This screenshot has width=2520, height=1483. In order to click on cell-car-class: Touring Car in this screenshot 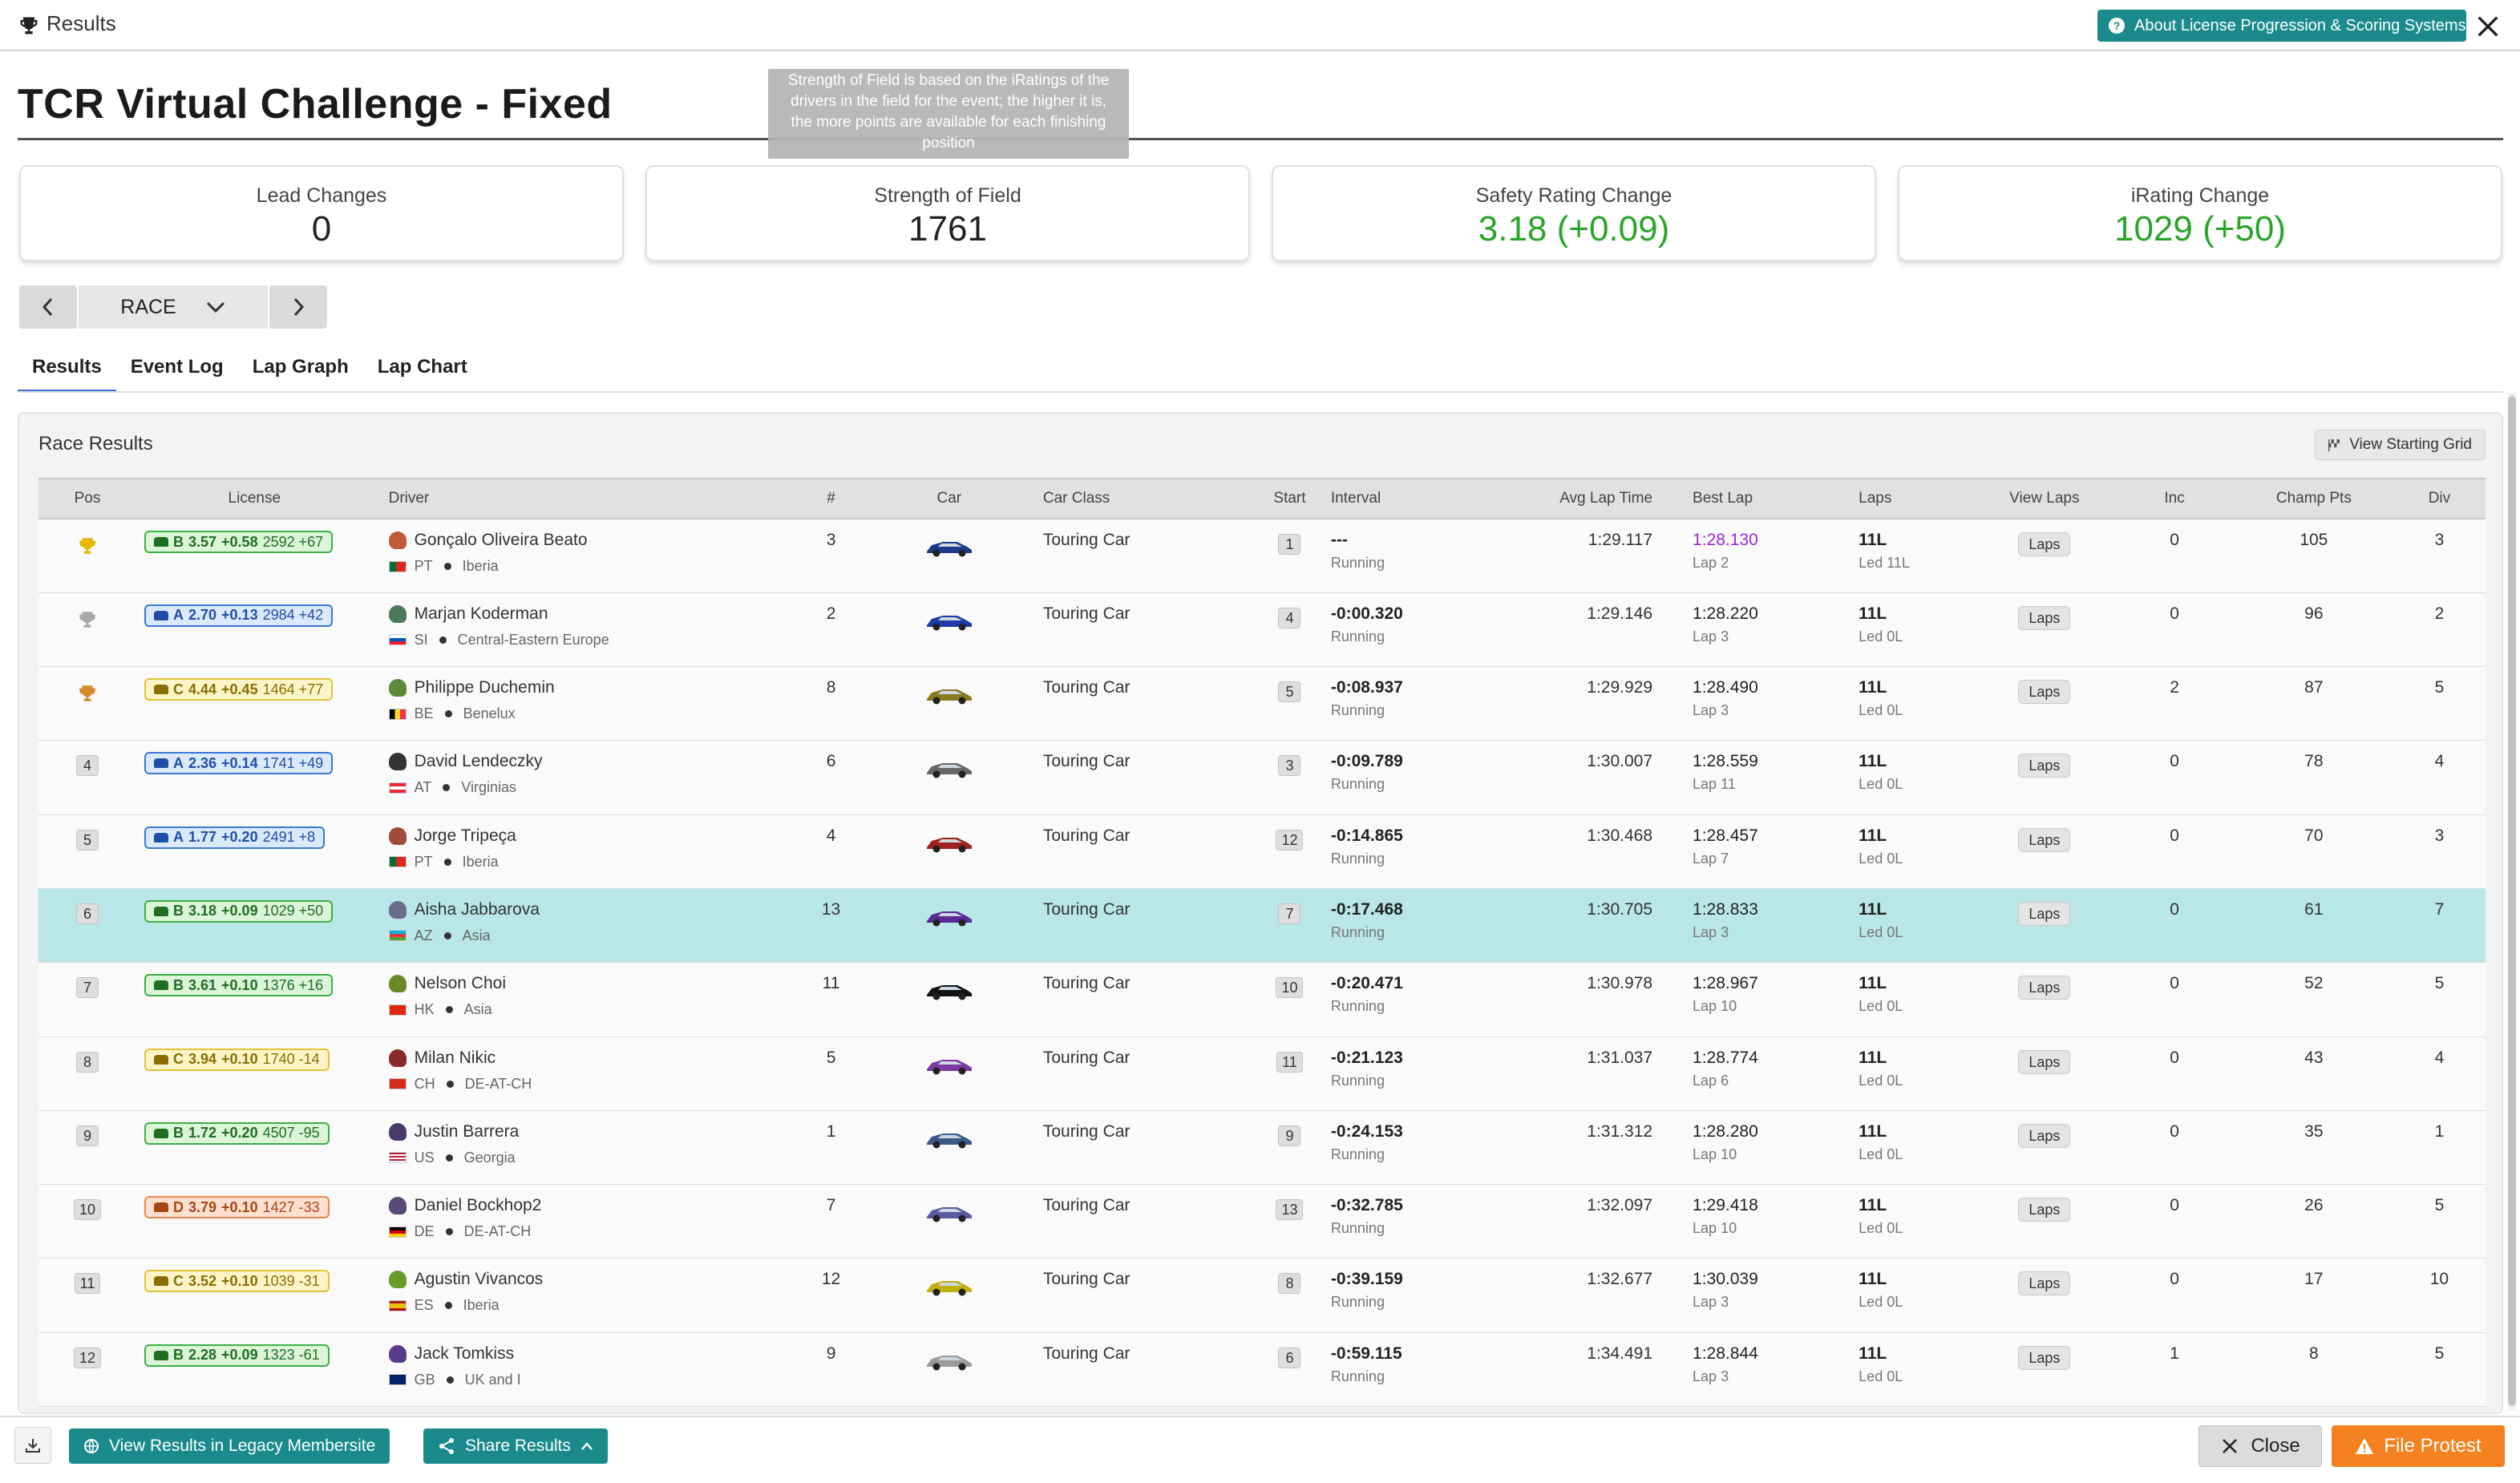, I will do `click(1086, 1205)`.